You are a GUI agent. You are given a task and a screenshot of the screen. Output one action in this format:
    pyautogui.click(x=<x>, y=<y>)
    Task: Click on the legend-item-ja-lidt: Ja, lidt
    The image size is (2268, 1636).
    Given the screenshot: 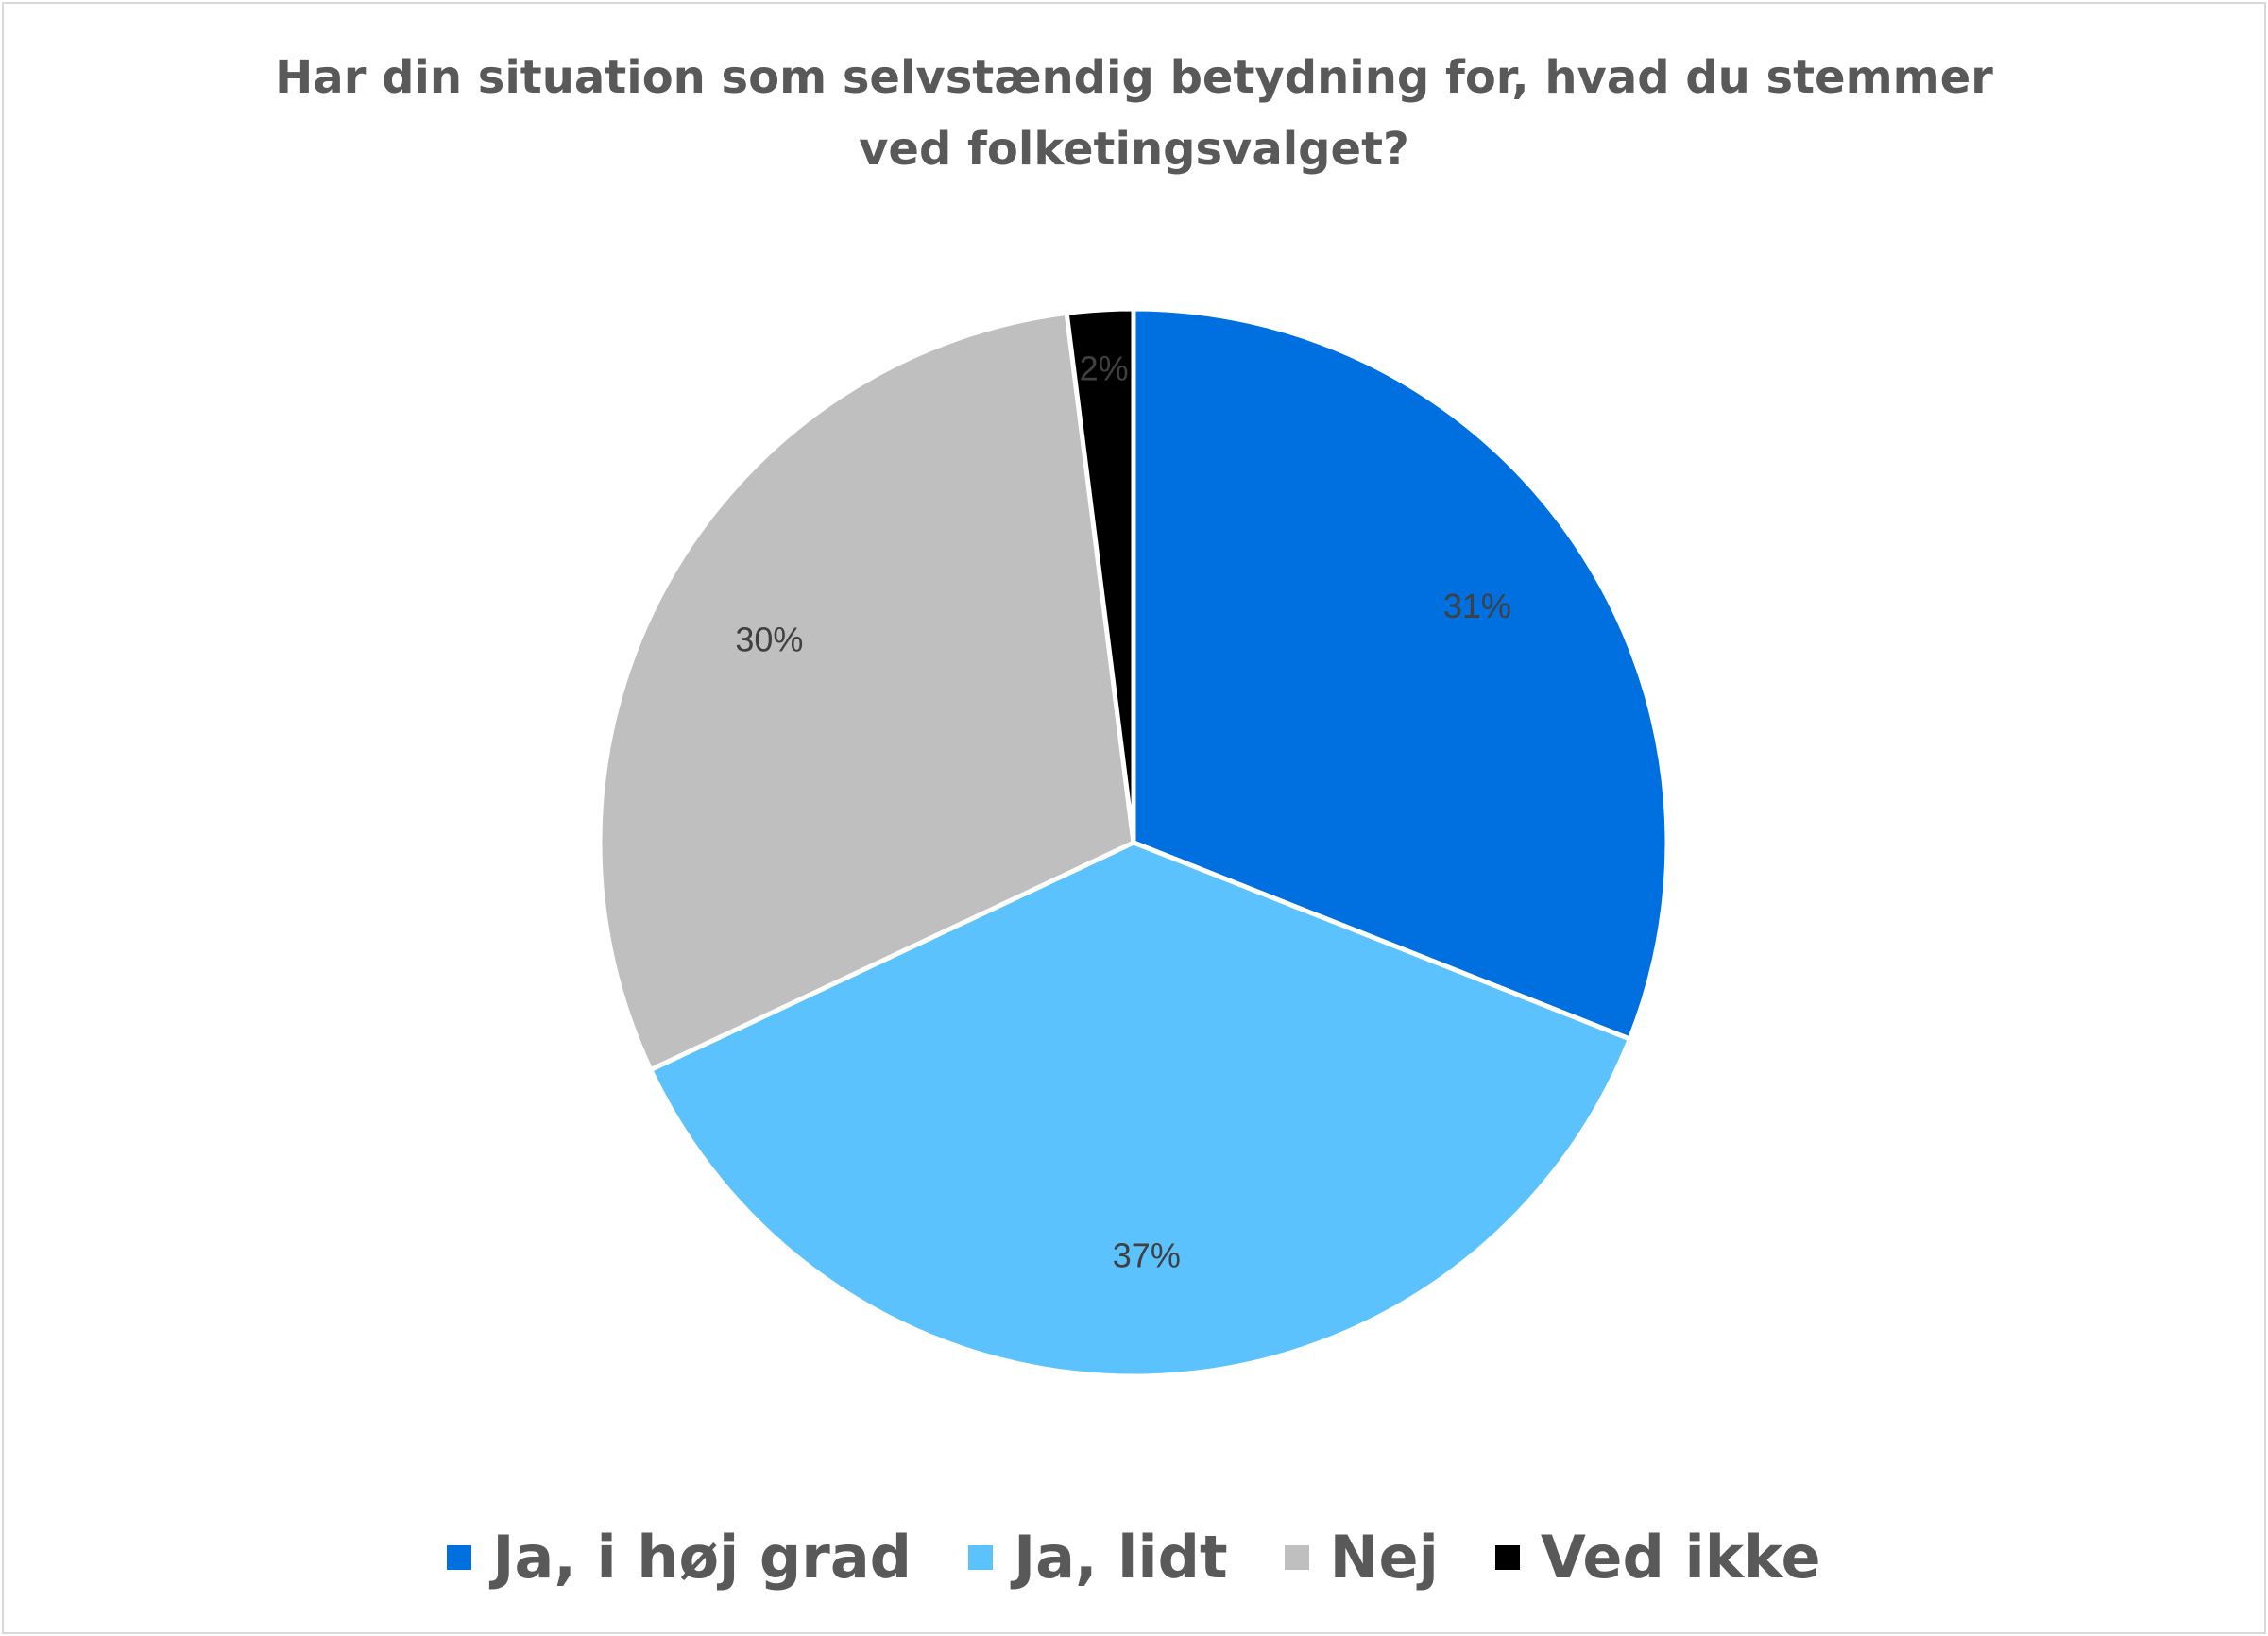 What is the action you would take?
    pyautogui.click(x=1098, y=1557)
    